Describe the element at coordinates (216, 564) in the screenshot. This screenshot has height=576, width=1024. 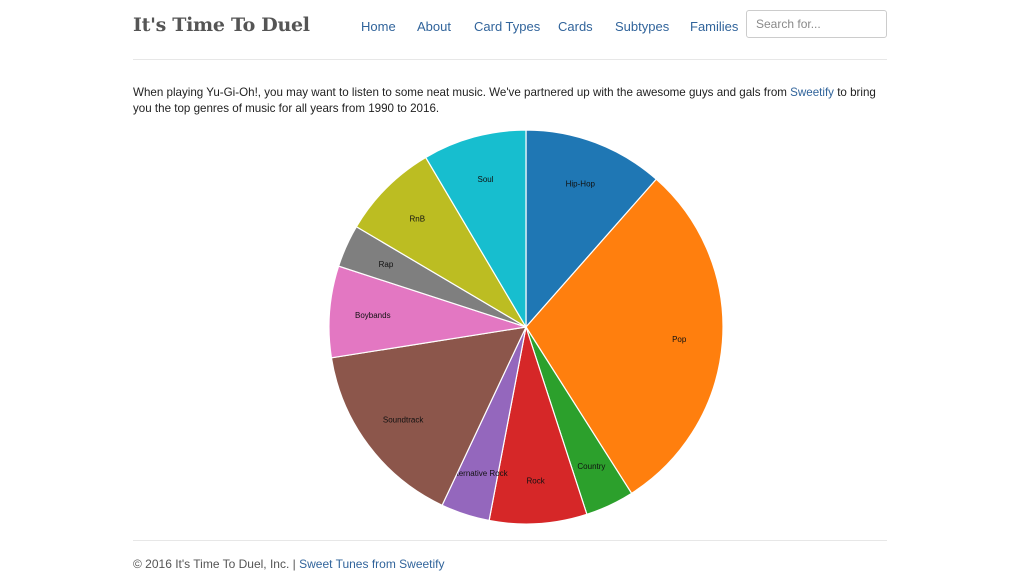
I see `footer-copyright: © 2016 It's Time To Duel, Inc. |` at that location.